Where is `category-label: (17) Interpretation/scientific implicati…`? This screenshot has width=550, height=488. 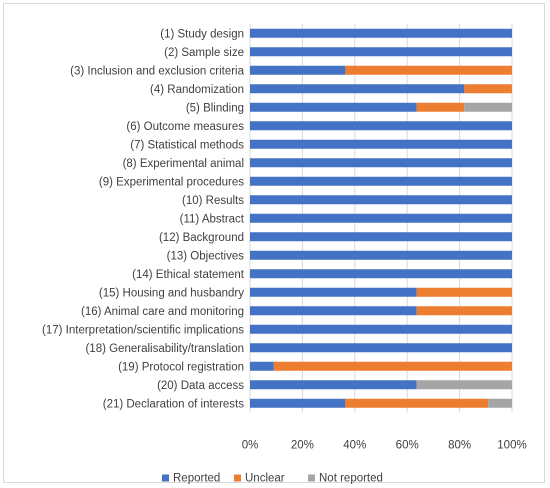 category-label: (17) Interpretation/scientific implicati… is located at coordinates (143, 330).